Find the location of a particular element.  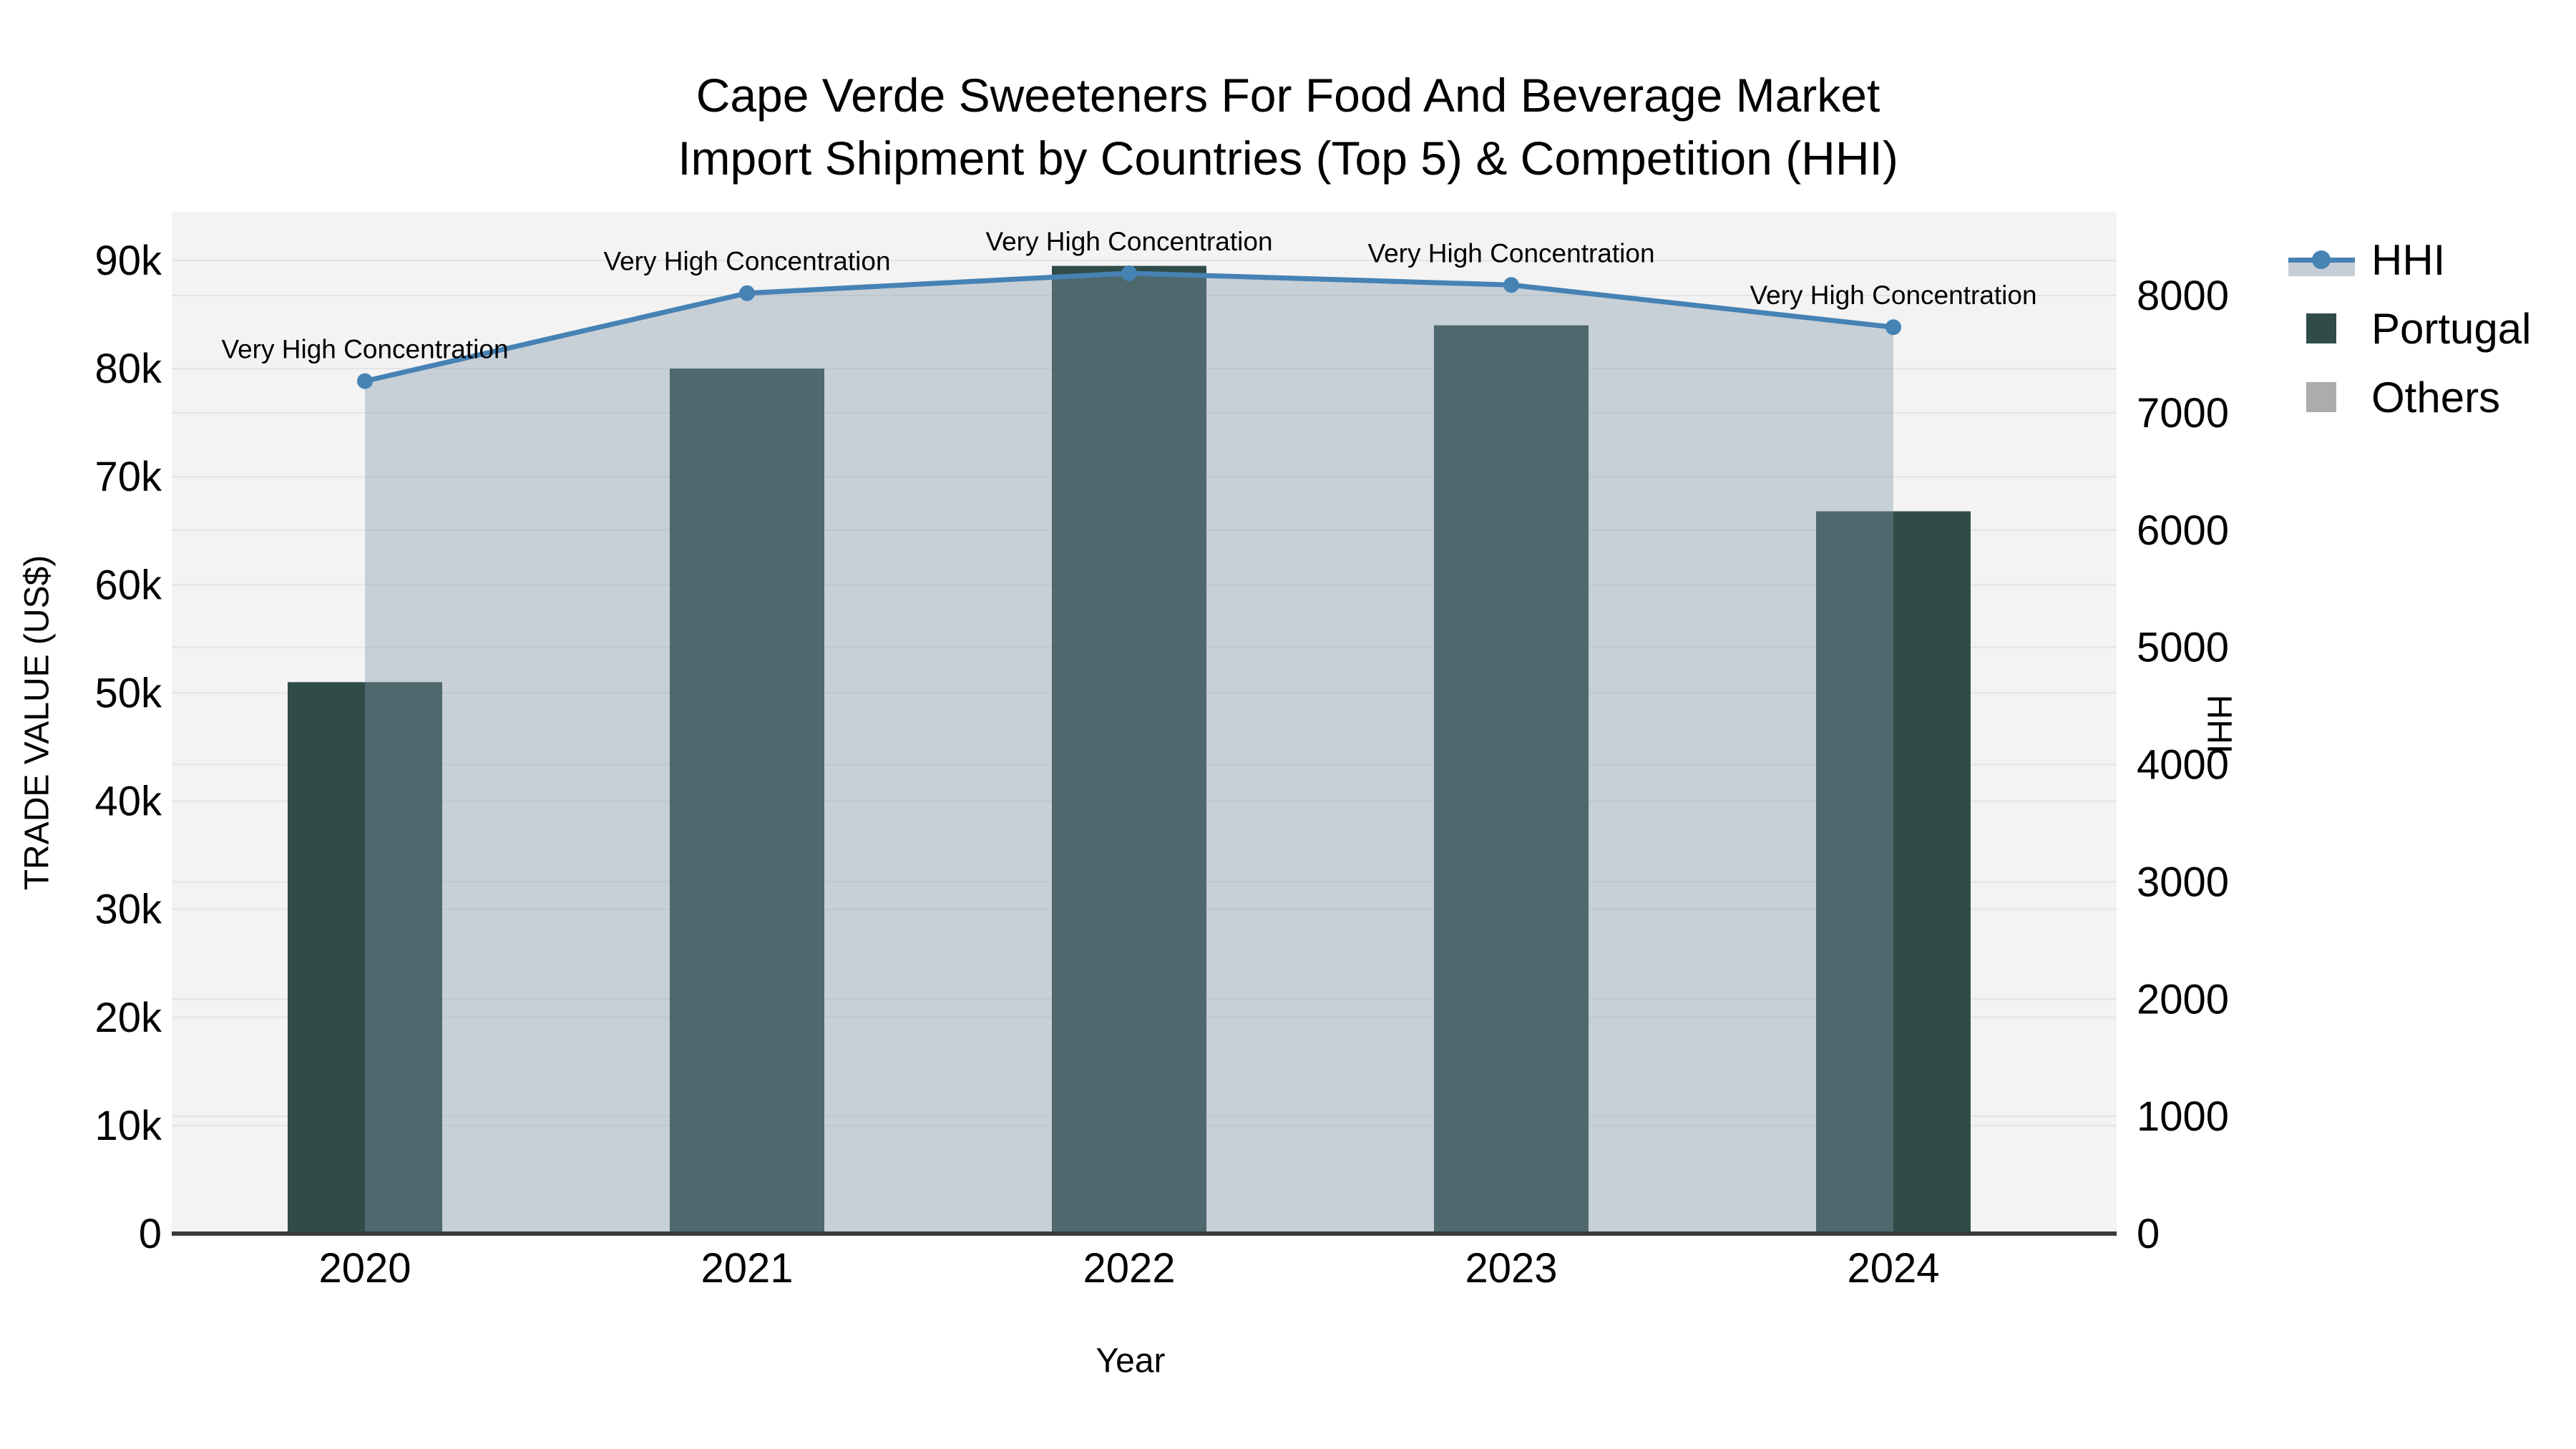

y-left-tick-80k: 80k is located at coordinates (128, 369).